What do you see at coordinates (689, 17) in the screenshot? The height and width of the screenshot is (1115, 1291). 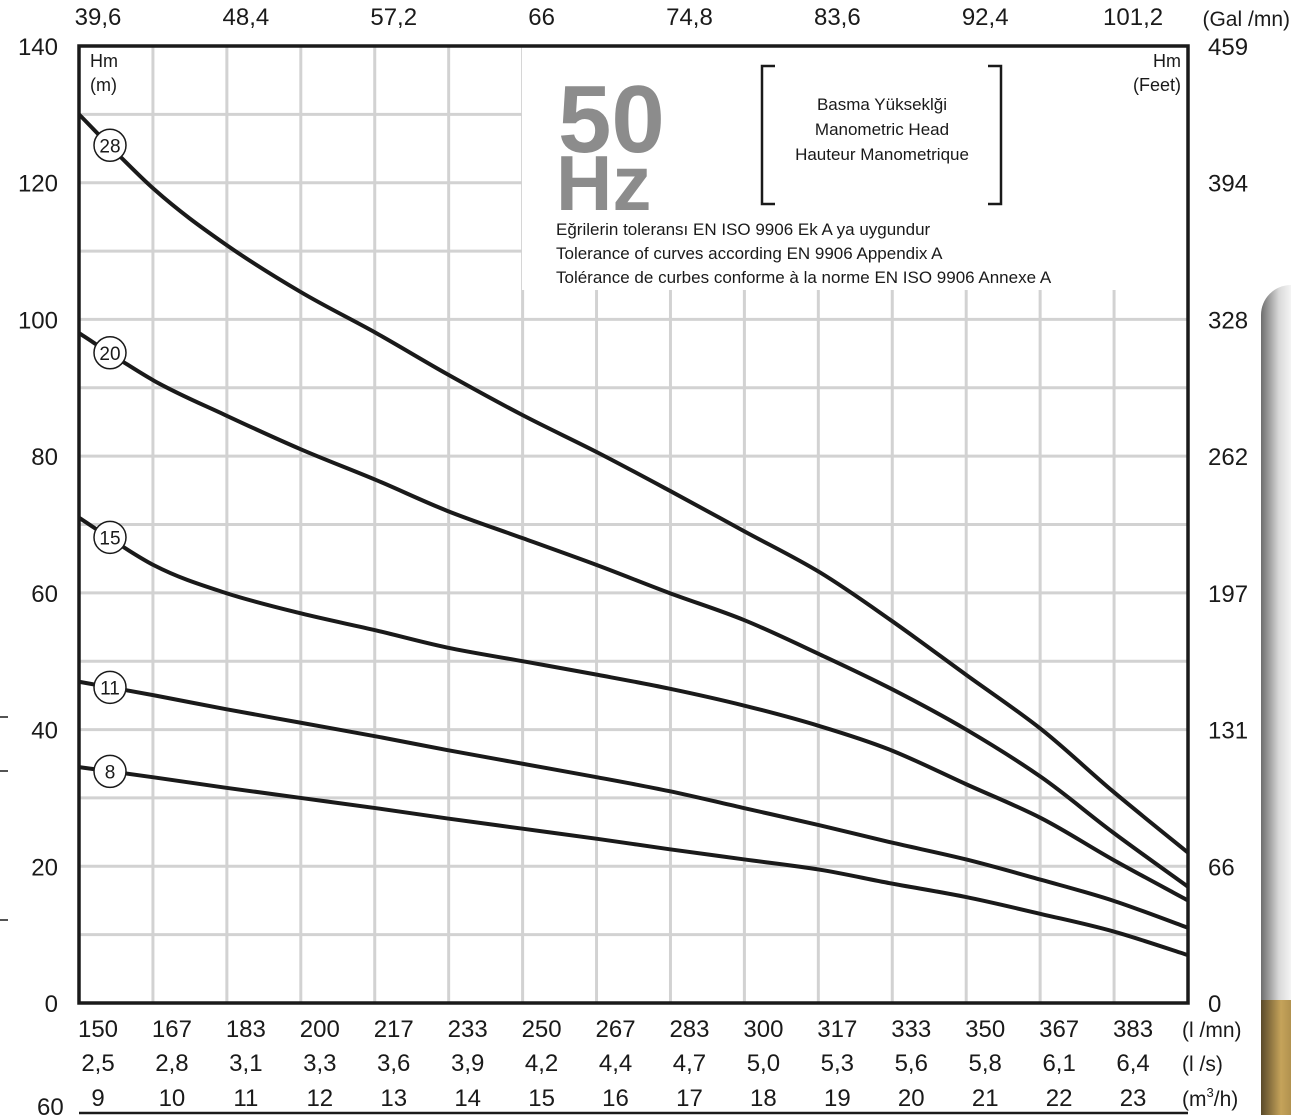 I see `x-tick-label-gal: 74,8` at bounding box center [689, 17].